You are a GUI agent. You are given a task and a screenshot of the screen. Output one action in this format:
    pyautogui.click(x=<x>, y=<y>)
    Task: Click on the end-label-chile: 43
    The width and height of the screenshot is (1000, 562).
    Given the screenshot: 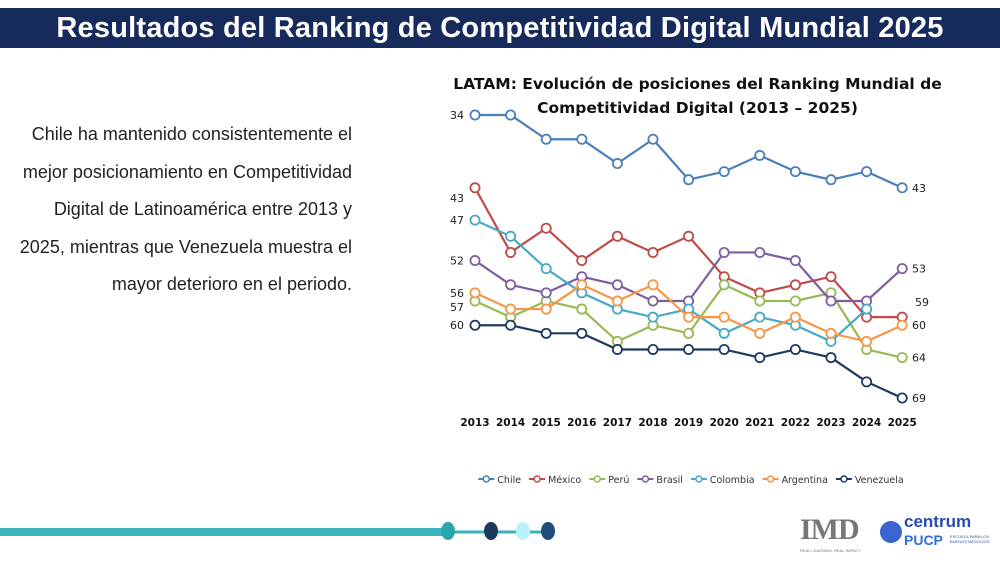 What is the action you would take?
    pyautogui.click(x=919, y=188)
    